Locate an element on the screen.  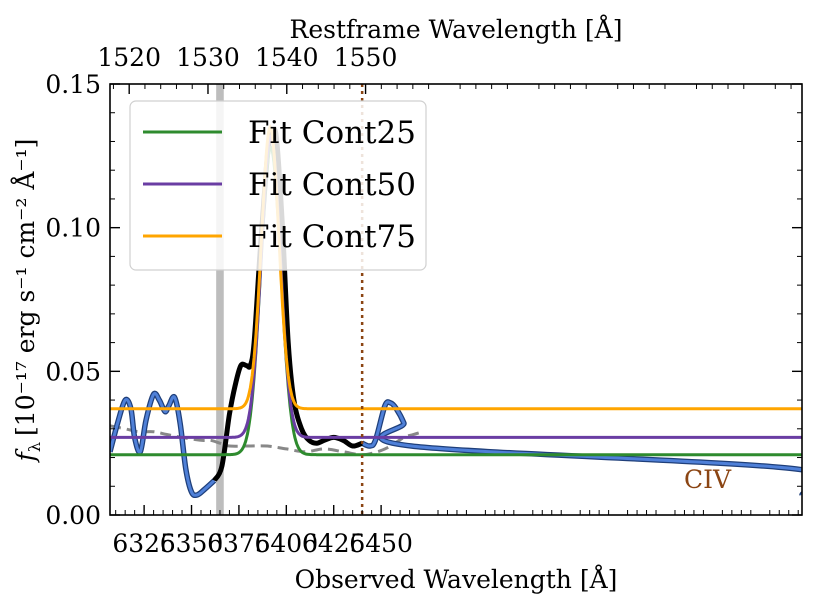
y-tick-label-3: 0.15 is located at coordinates (73, 84).